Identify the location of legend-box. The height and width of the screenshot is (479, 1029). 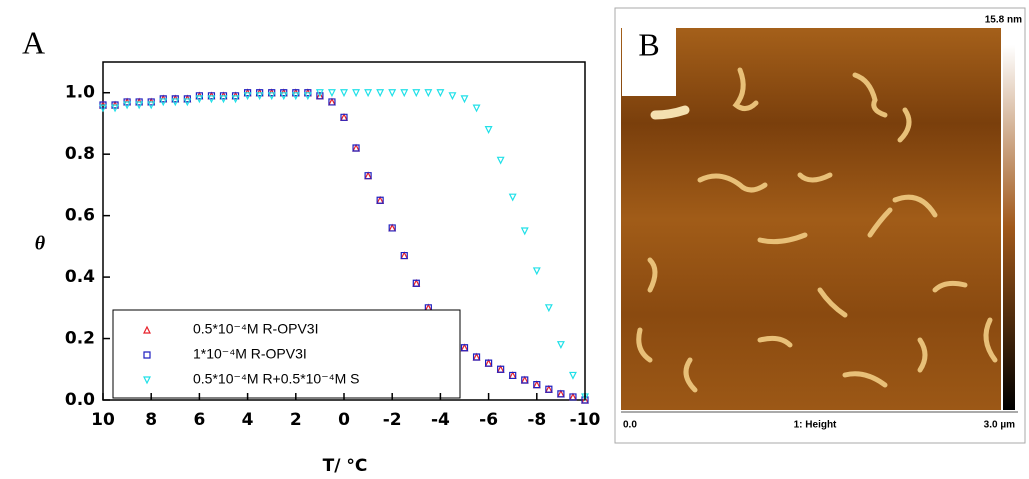
(286, 354).